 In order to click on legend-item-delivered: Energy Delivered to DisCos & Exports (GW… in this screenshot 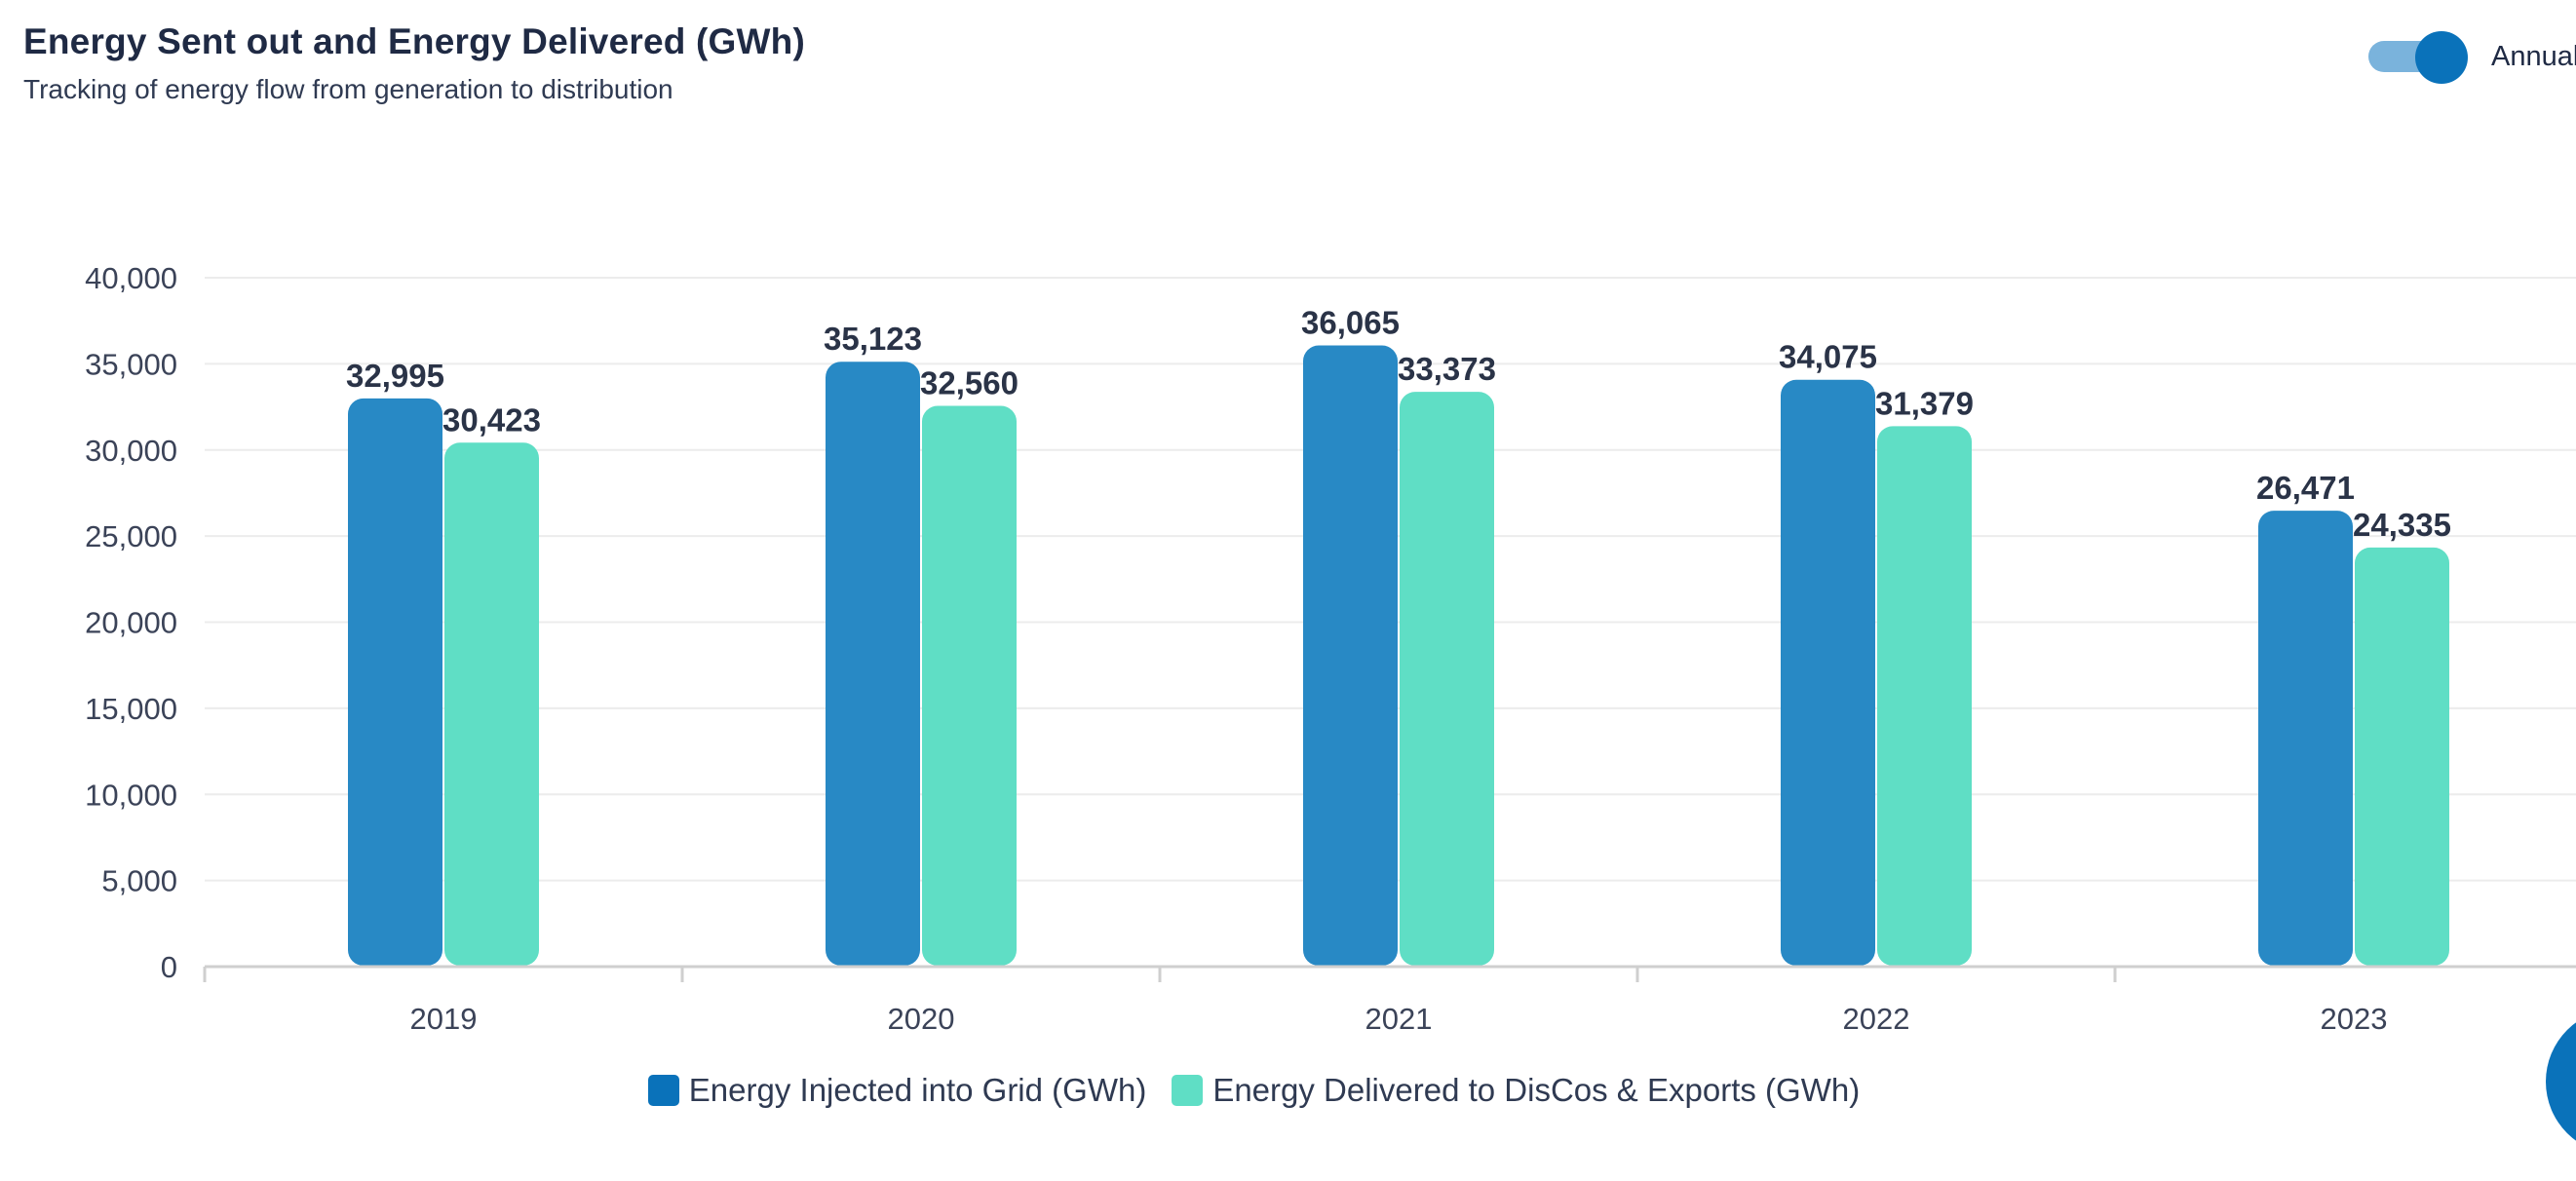, I will do `click(1516, 1090)`.